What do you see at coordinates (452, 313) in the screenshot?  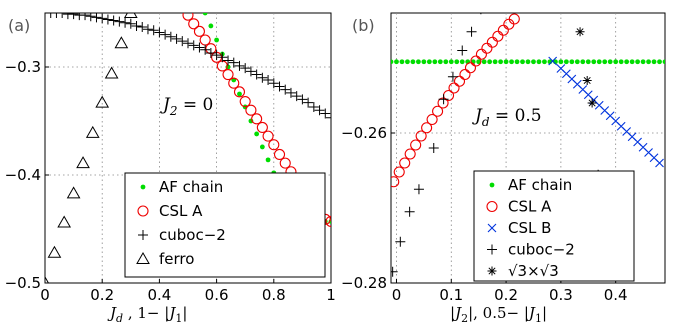 I see `x-axis-label-b-open: |` at bounding box center [452, 313].